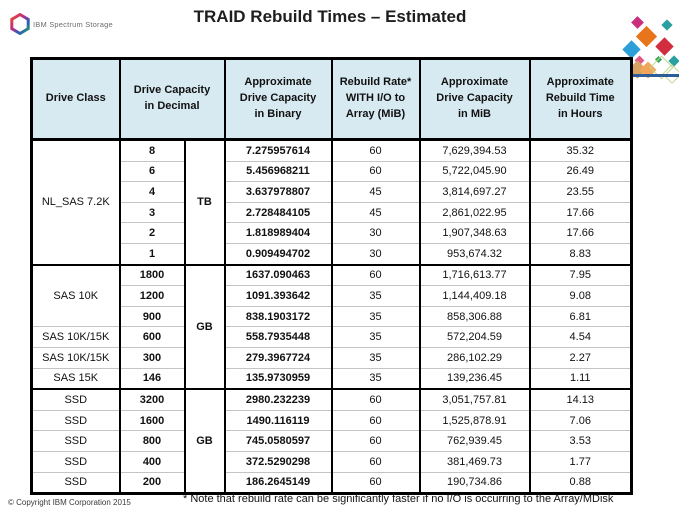  What do you see at coordinates (278, 171) in the screenshot?
I see `cell-capacity-binary: 5.456968211` at bounding box center [278, 171].